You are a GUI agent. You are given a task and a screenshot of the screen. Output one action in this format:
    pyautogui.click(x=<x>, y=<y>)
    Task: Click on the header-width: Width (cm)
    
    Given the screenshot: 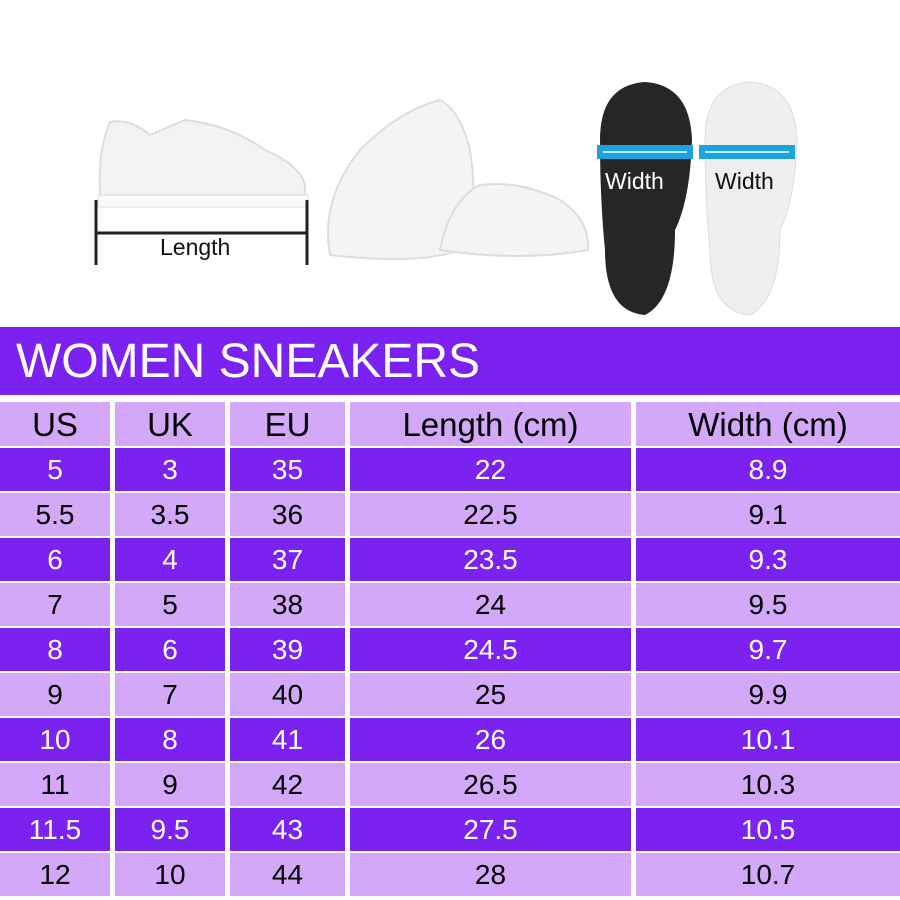 What is the action you would take?
    pyautogui.click(x=768, y=424)
    